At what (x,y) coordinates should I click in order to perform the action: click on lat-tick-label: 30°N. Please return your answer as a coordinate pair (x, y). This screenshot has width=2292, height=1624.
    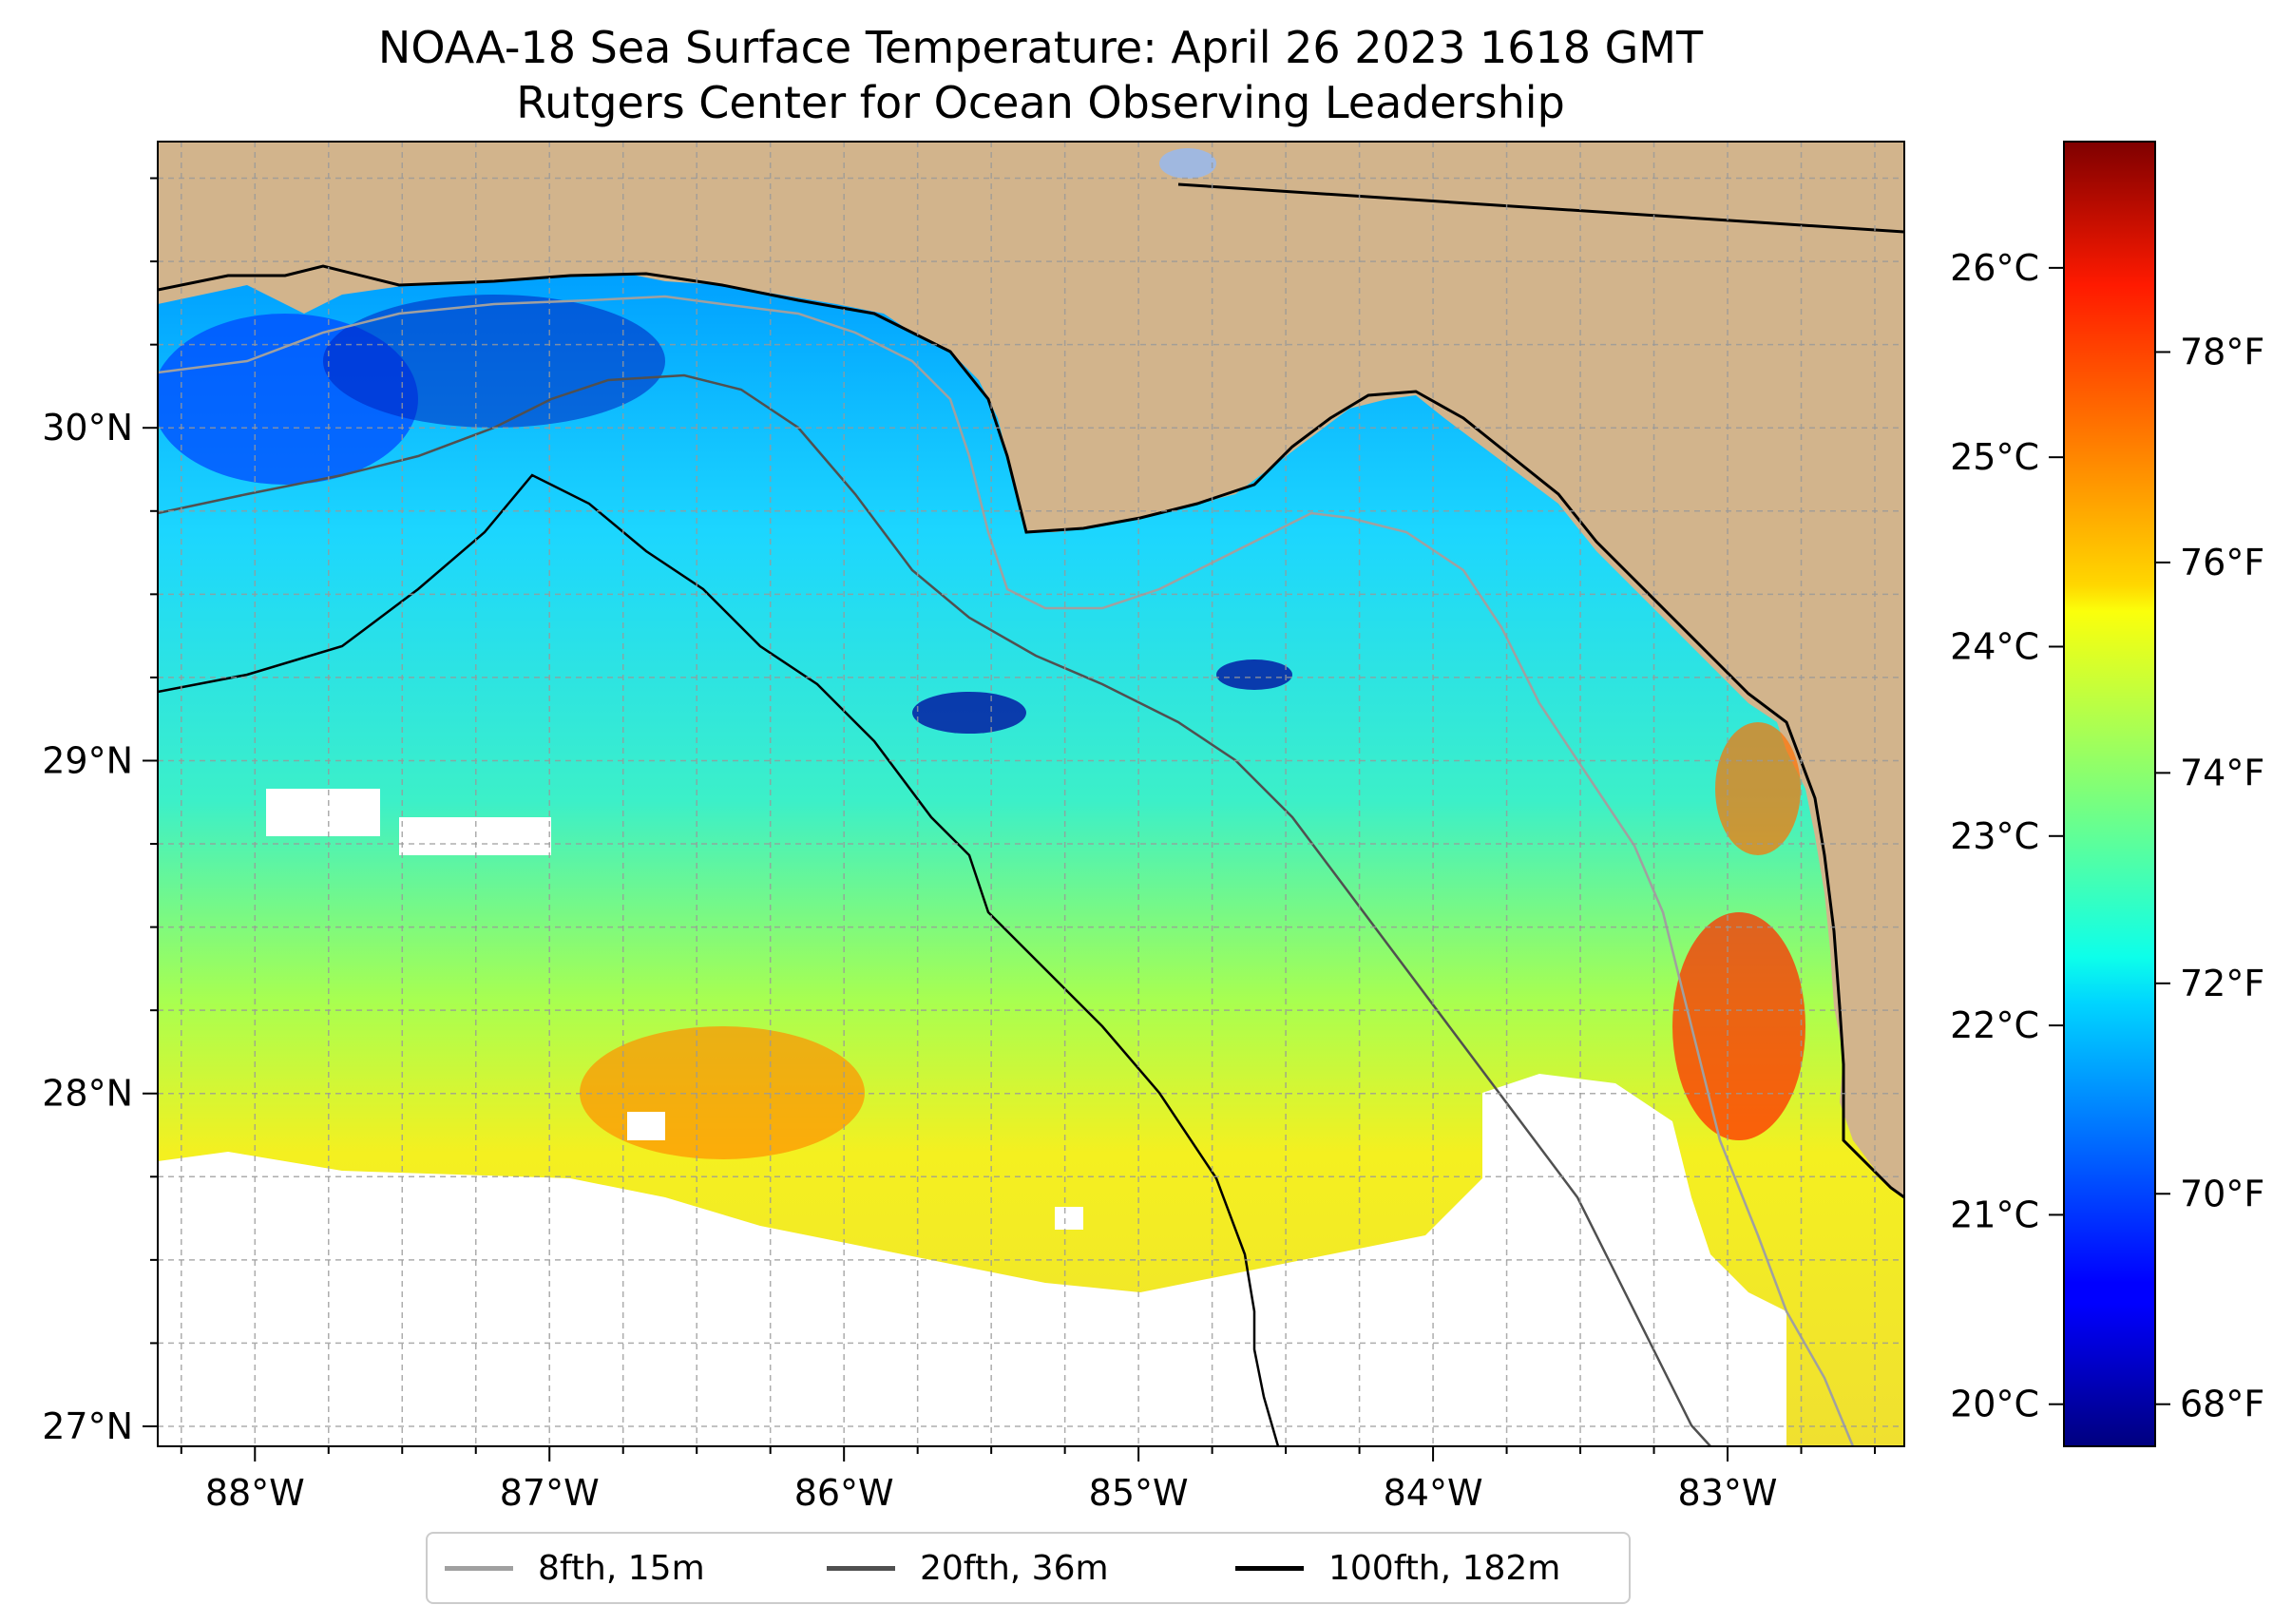
    Looking at the image, I should click on (87, 428).